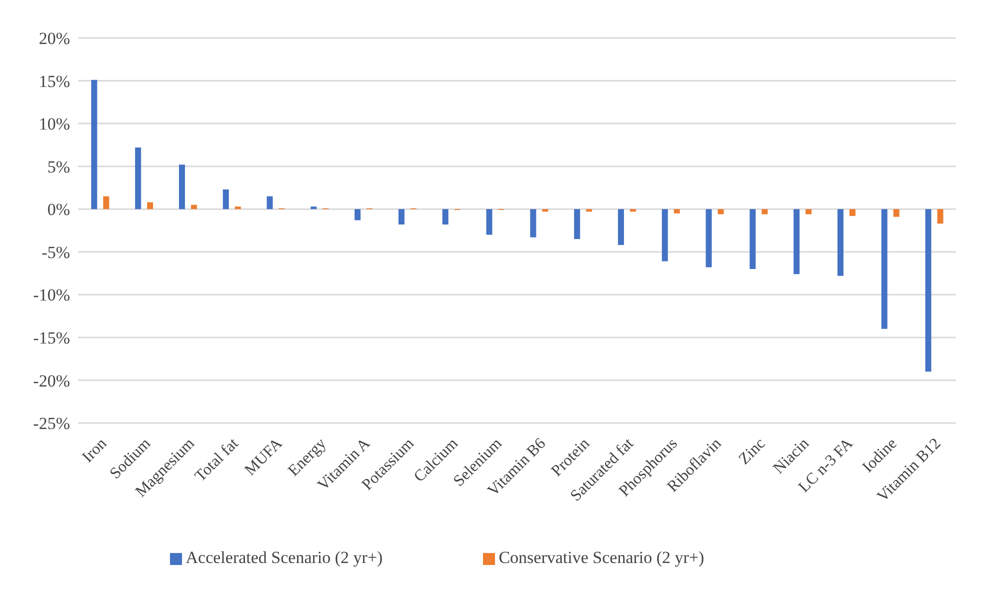 Image resolution: width=984 pixels, height=596 pixels. Describe the element at coordinates (58, 210) in the screenshot. I see `y-tick-label: 0%` at that location.